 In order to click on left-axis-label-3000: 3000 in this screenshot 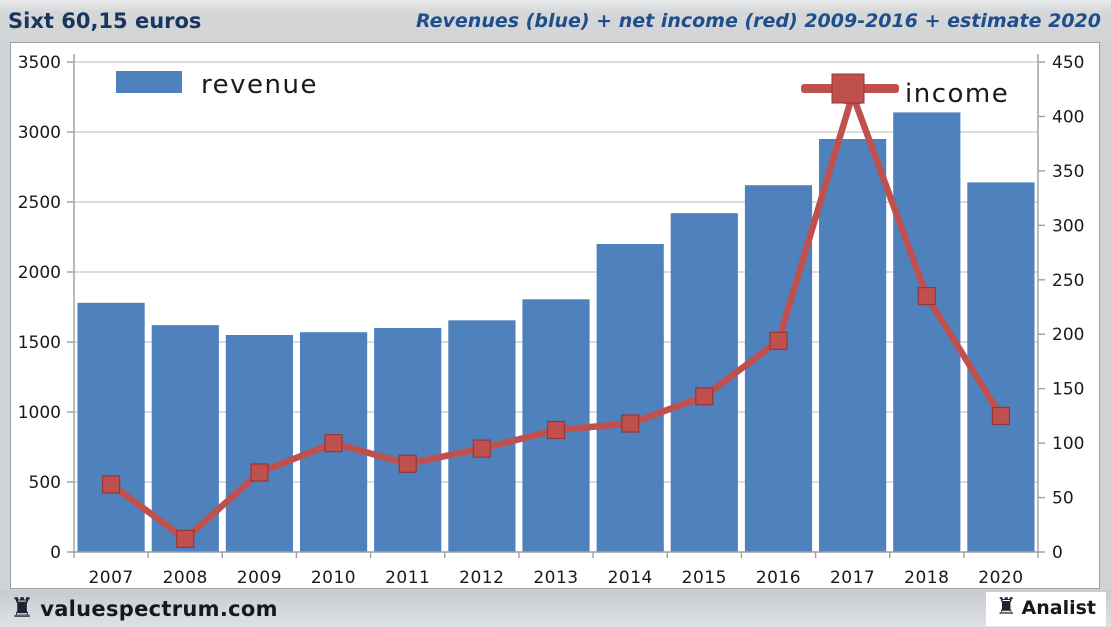, I will do `click(39, 133)`.